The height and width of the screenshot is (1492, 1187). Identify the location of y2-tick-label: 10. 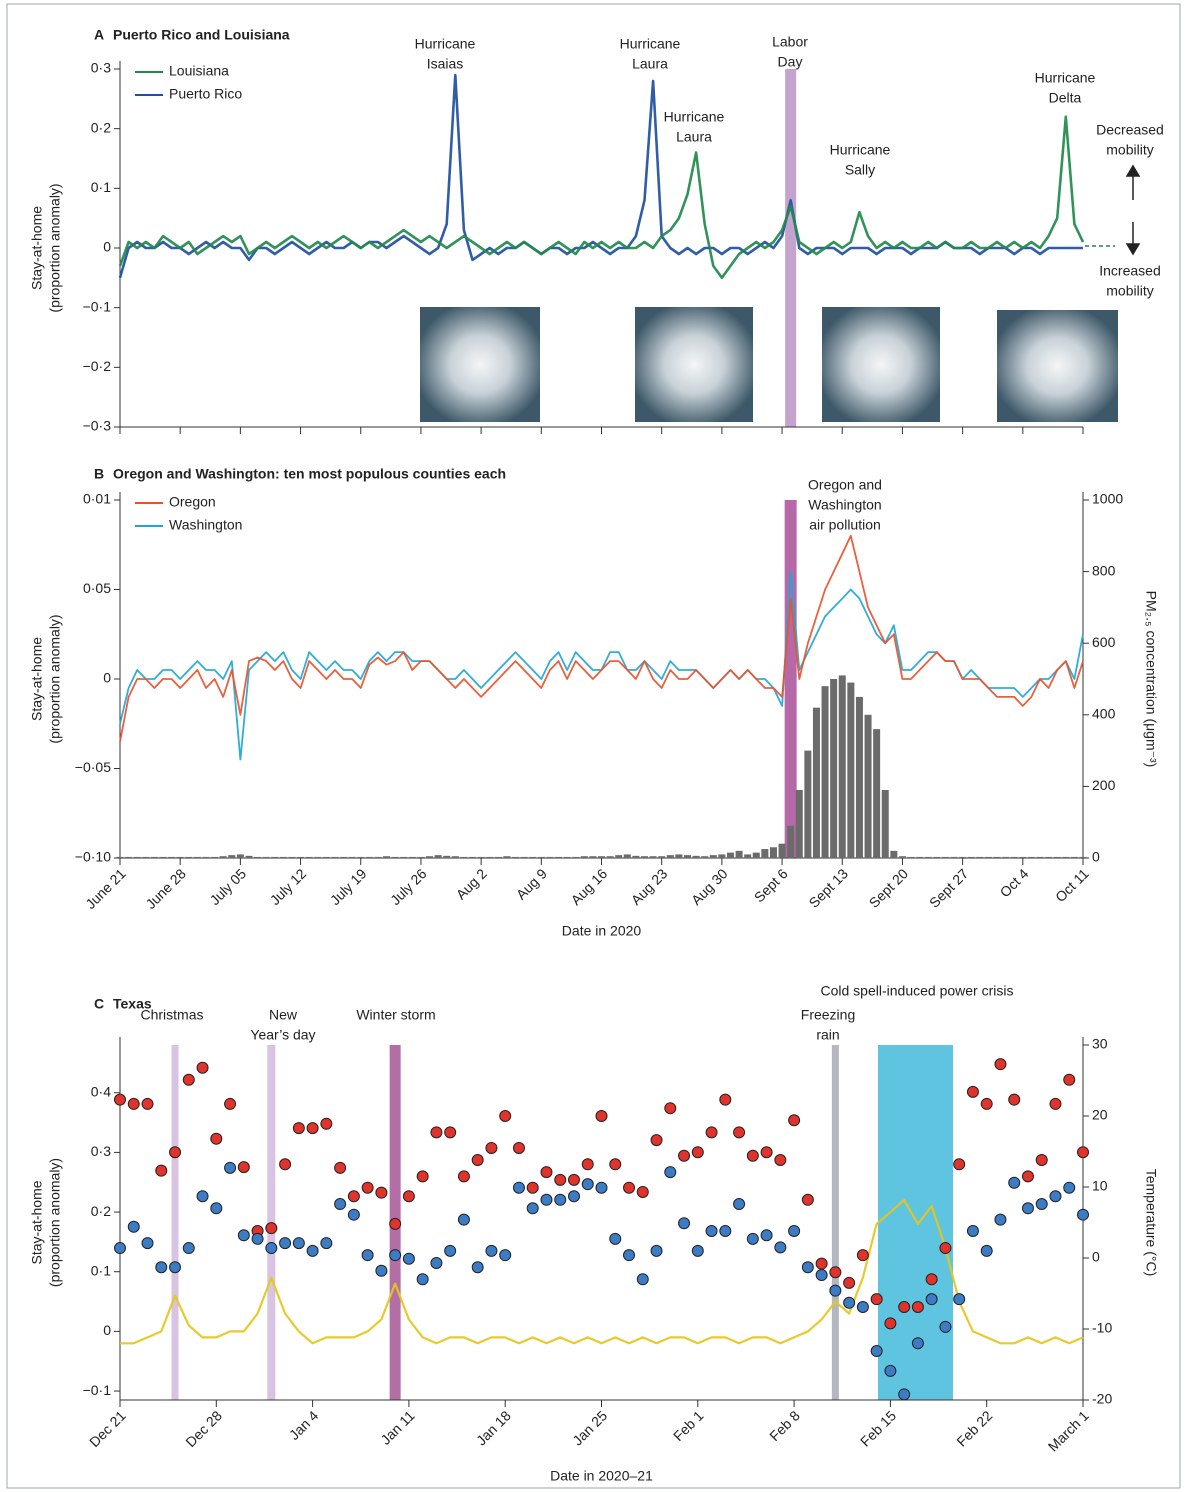
(1100, 1186).